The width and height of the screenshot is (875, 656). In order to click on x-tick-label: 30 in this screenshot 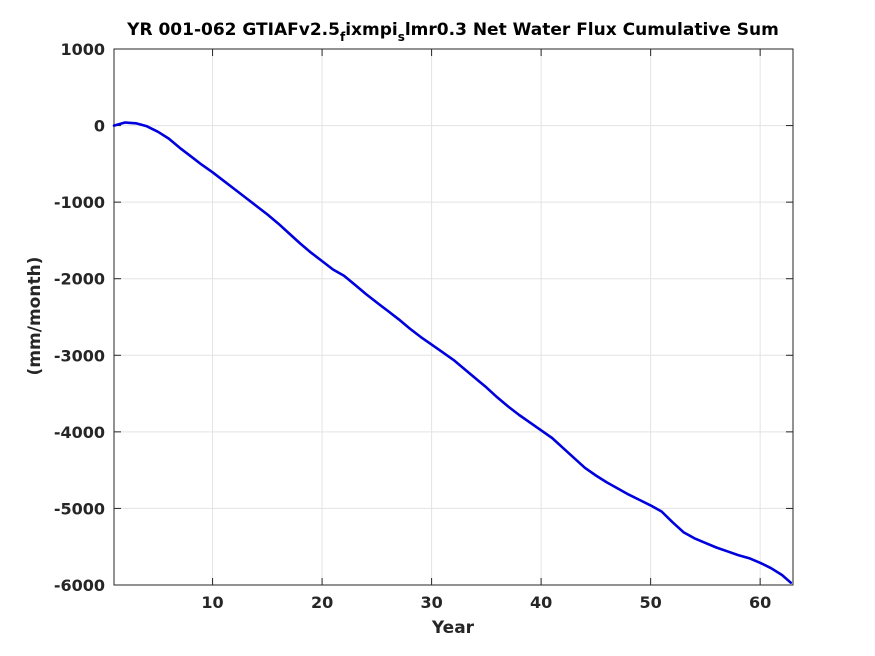, I will do `click(431, 602)`.